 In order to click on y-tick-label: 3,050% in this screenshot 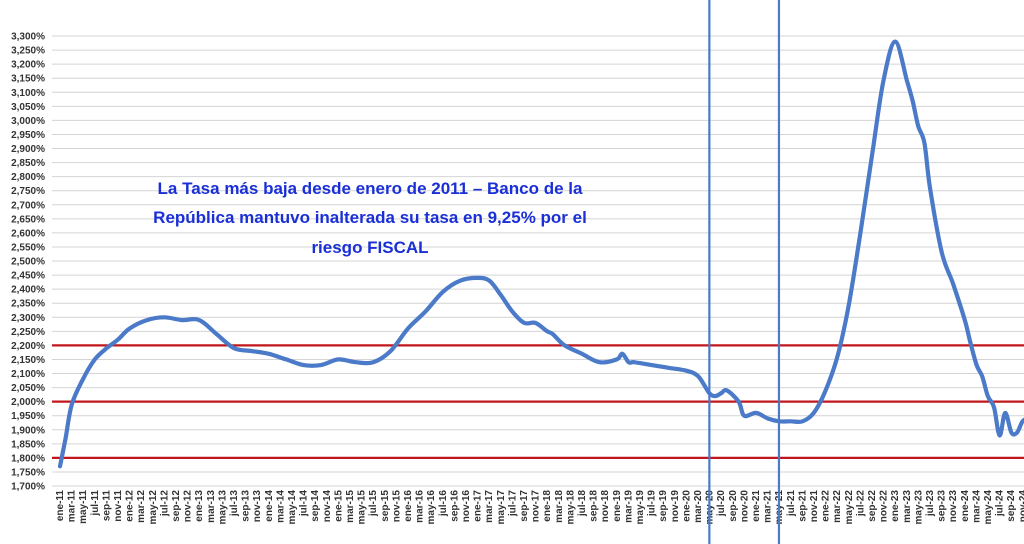, I will do `click(28, 107)`.